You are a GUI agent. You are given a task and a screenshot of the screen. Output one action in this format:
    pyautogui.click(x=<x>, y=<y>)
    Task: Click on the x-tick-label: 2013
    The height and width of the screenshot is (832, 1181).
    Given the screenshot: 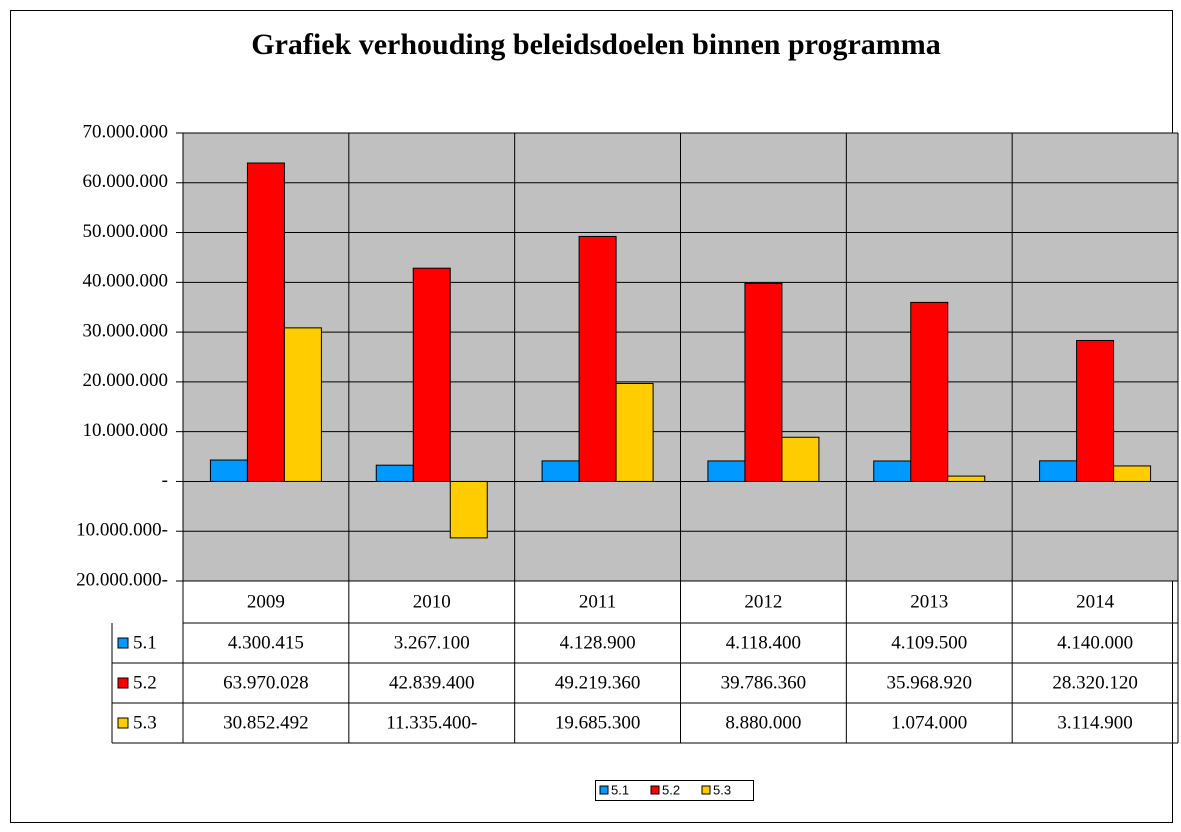 What is the action you would take?
    pyautogui.click(x=929, y=601)
    